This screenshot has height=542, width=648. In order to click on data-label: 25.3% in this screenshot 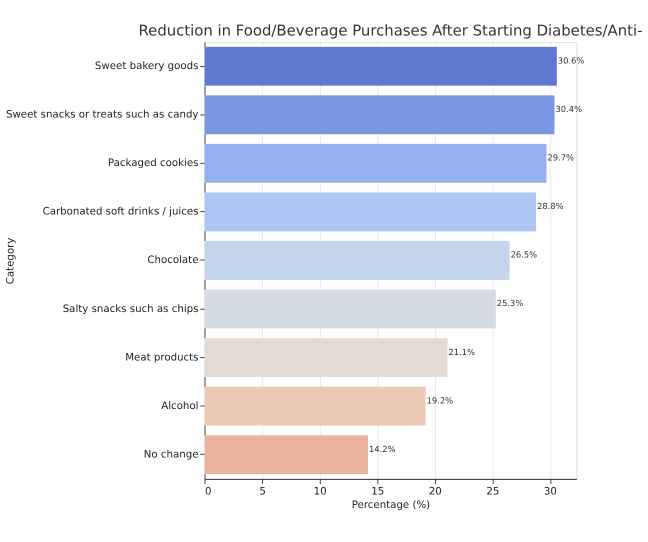, I will do `click(510, 303)`.